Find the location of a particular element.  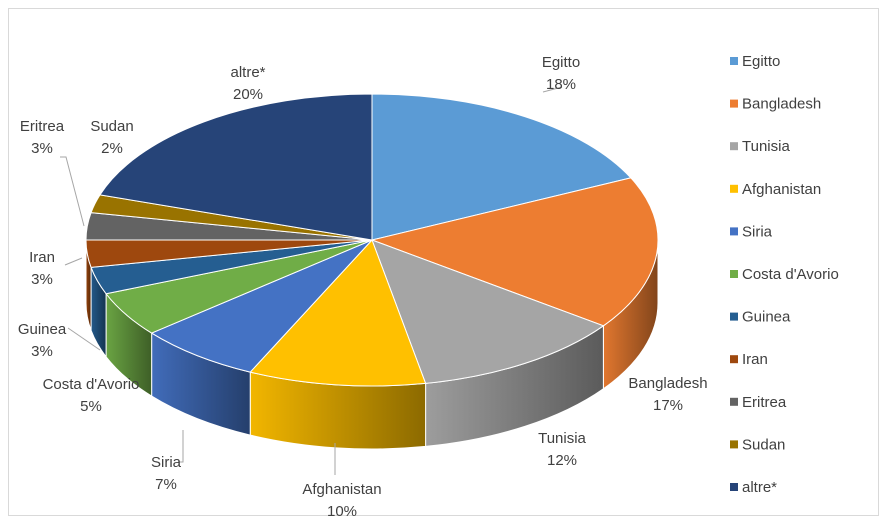

legend-swatch-afghanistan is located at coordinates (734, 188).